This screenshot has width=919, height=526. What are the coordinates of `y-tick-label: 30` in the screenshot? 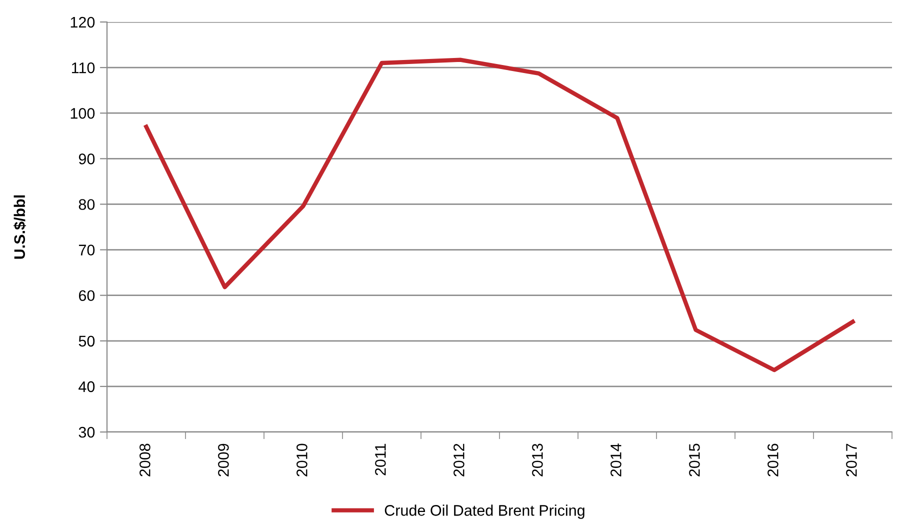 It's located at (86, 432).